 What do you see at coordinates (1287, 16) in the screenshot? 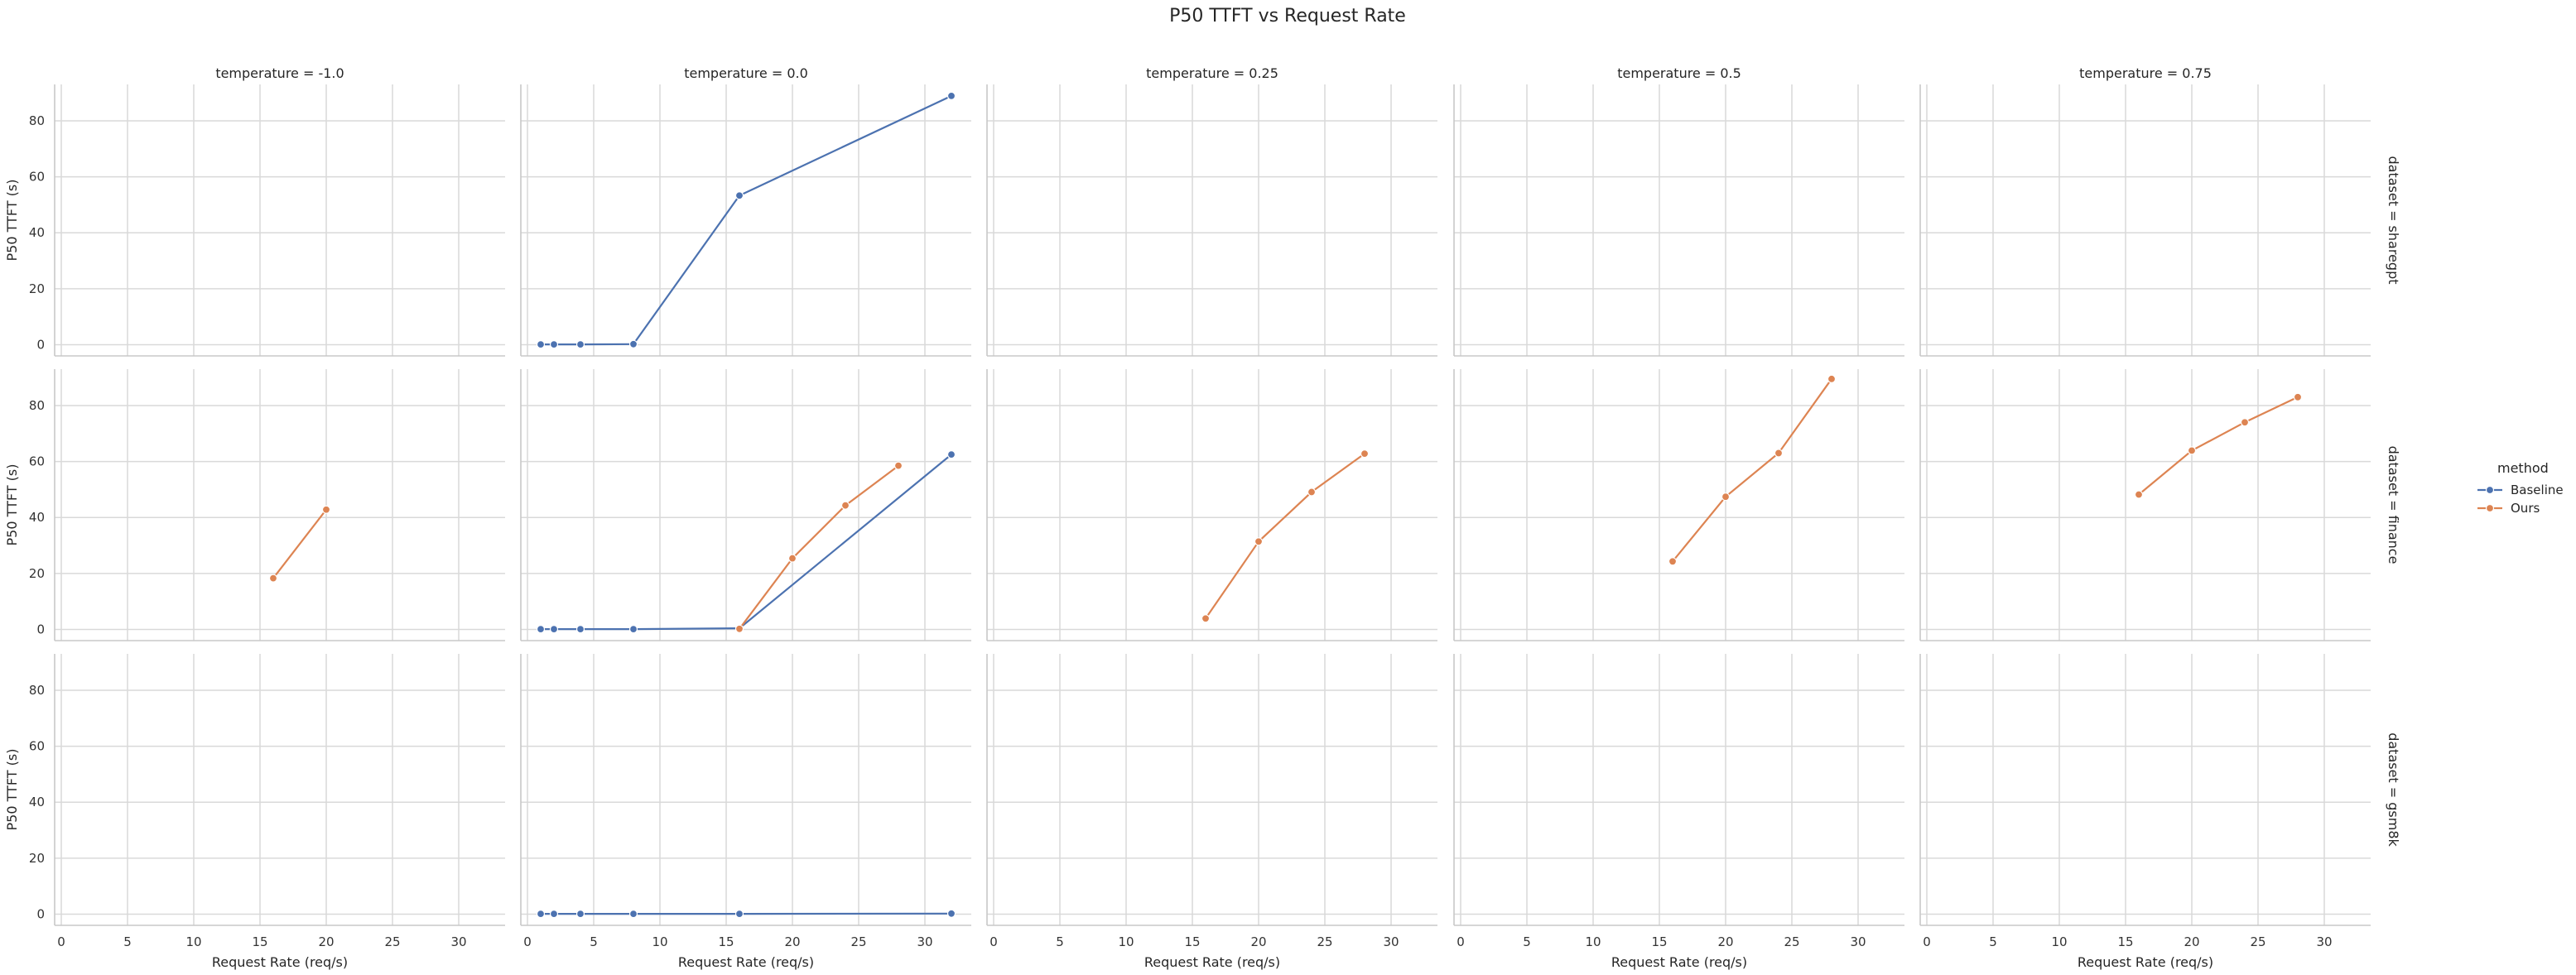
I see `chart-title: P50 TTFT vs Request Rate` at bounding box center [1287, 16].